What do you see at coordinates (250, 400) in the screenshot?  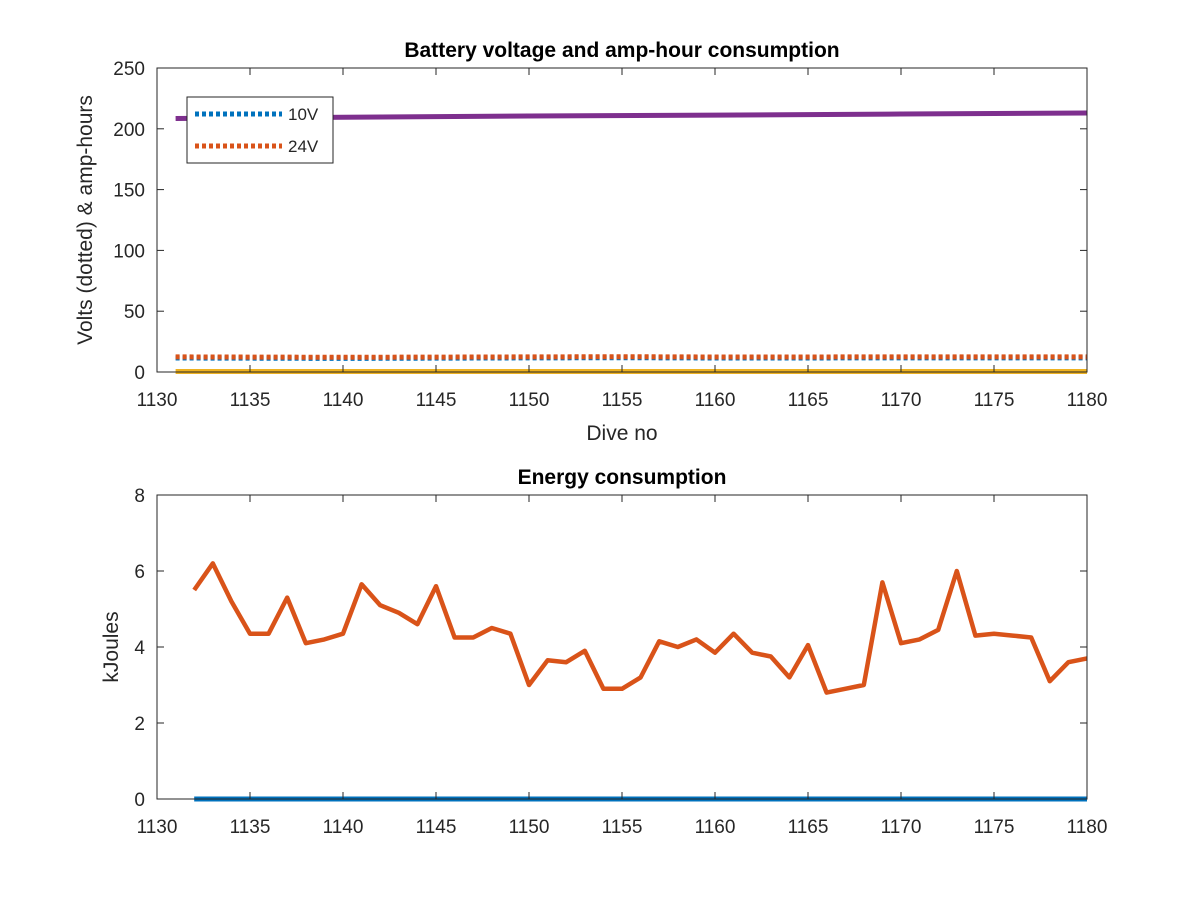 I see `battery-x-tick-label: 1135` at bounding box center [250, 400].